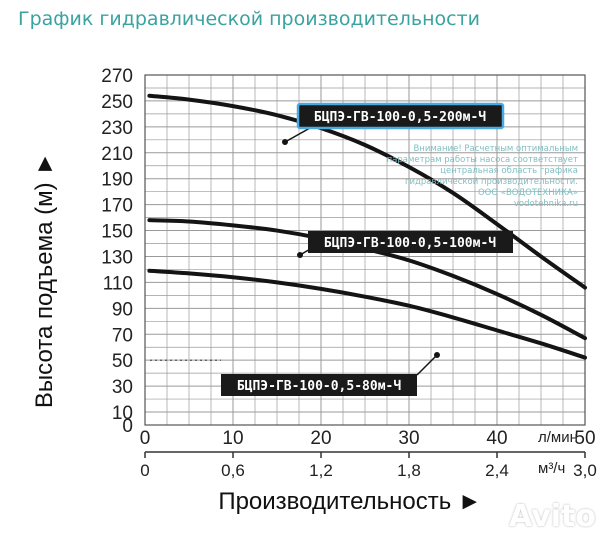 This screenshot has height=540, width=608. Describe the element at coordinates (528, 193) in the screenshot. I see `svg-text: ООО «ВОДОТЕХНИКА»` at that location.